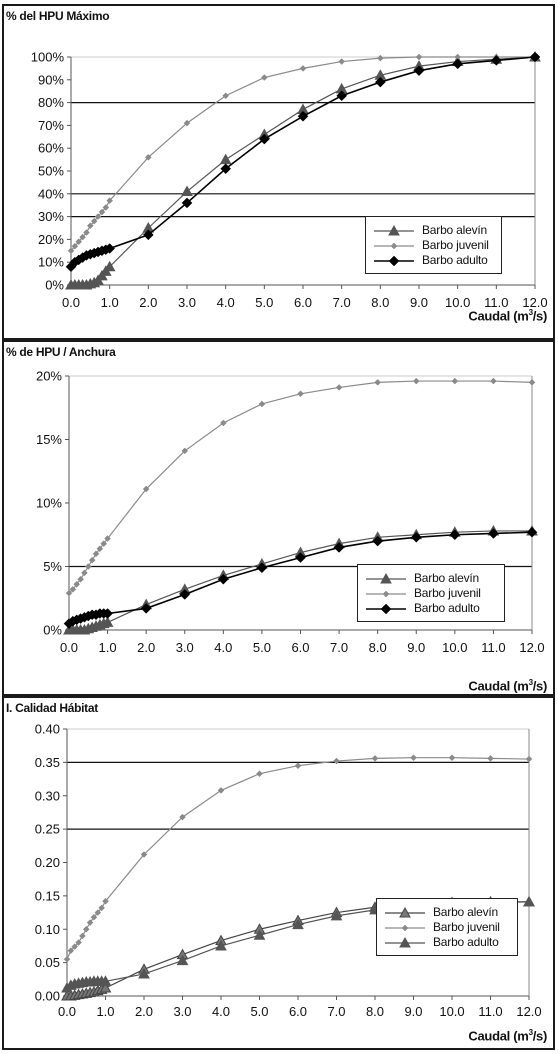  What do you see at coordinates (54, 285) in the screenshot?
I see `y-tick-label: 0%` at bounding box center [54, 285].